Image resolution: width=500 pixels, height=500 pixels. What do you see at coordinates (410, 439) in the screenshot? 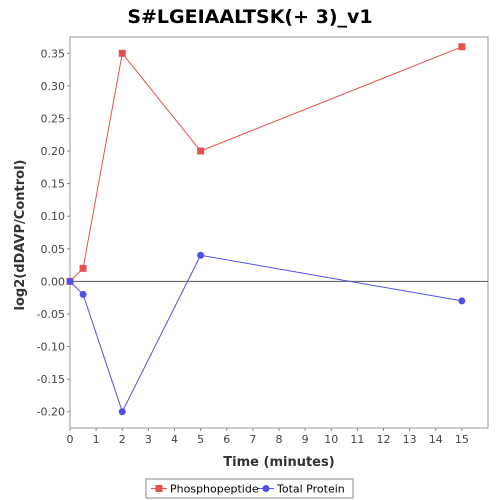
I see `x-tick-label: 13` at bounding box center [410, 439].